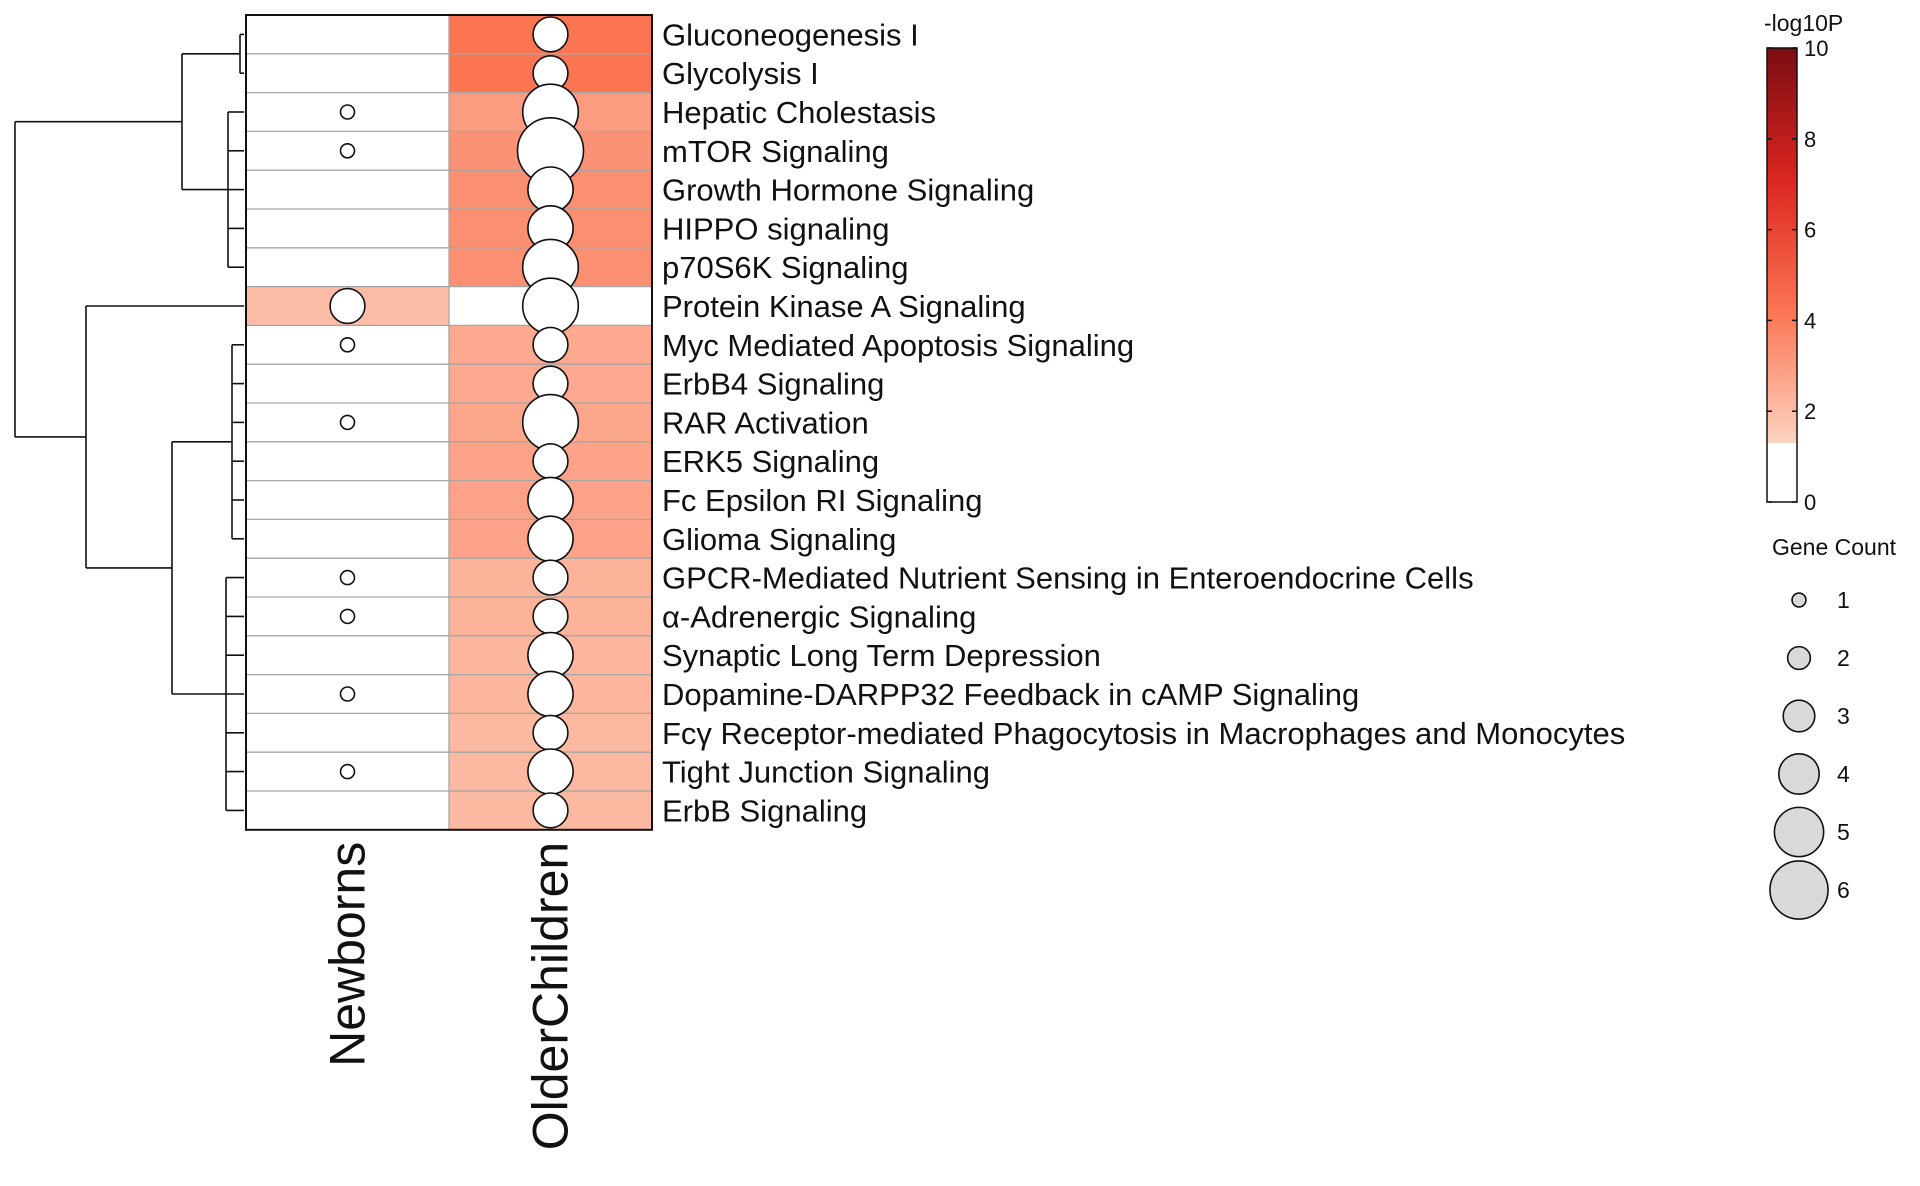 The height and width of the screenshot is (1186, 1920). I want to click on color-legend-title: -log10P, so click(1803, 23).